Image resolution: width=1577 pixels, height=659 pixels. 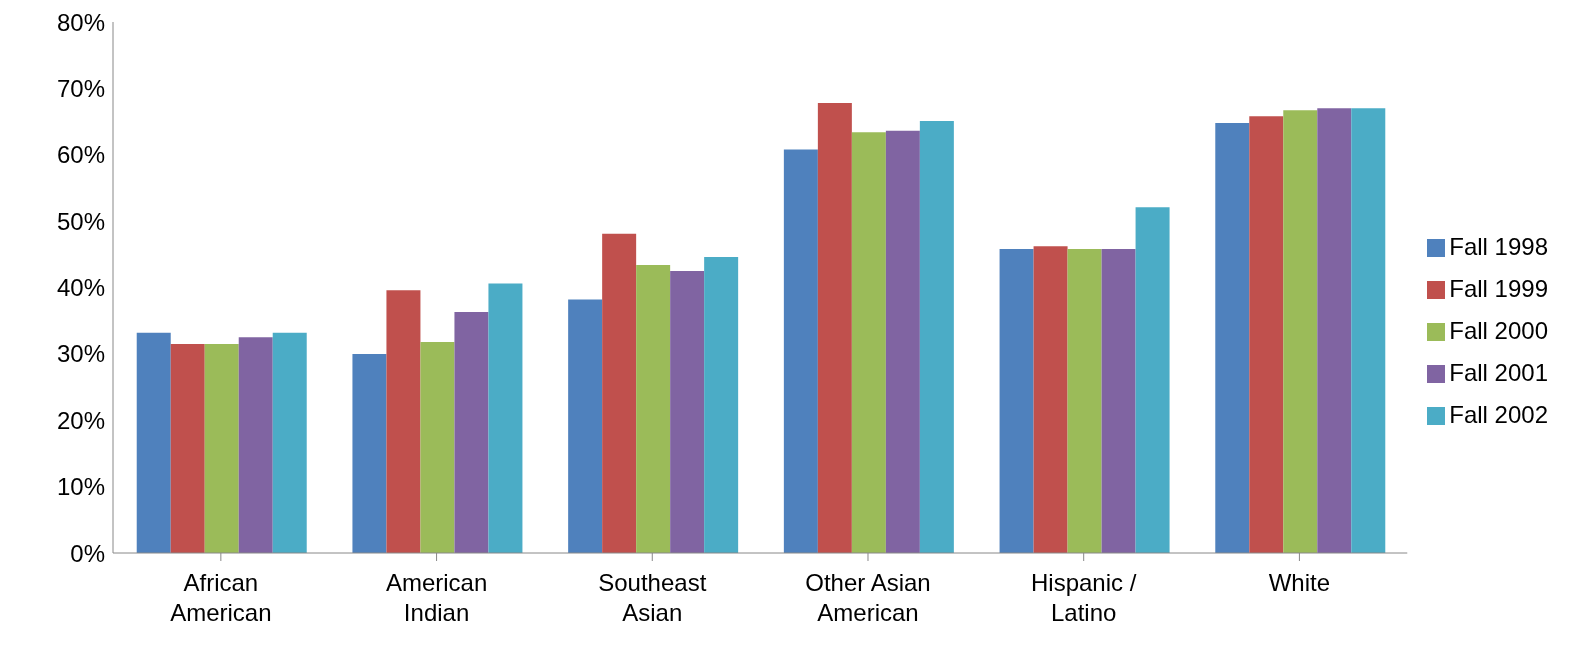 I want to click on legend-label: Fall 1998, so click(x=1498, y=246).